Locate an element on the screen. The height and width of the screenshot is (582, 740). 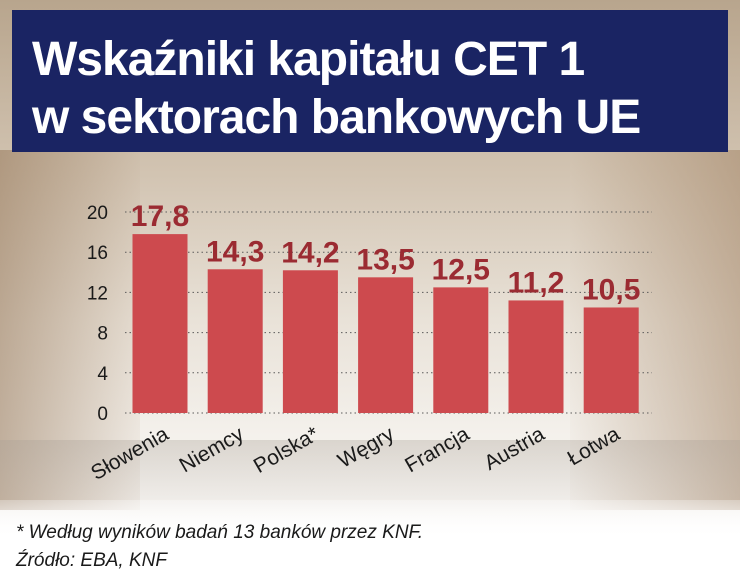
source-note: Źródło: EBA, KNF is located at coordinates (91, 560).